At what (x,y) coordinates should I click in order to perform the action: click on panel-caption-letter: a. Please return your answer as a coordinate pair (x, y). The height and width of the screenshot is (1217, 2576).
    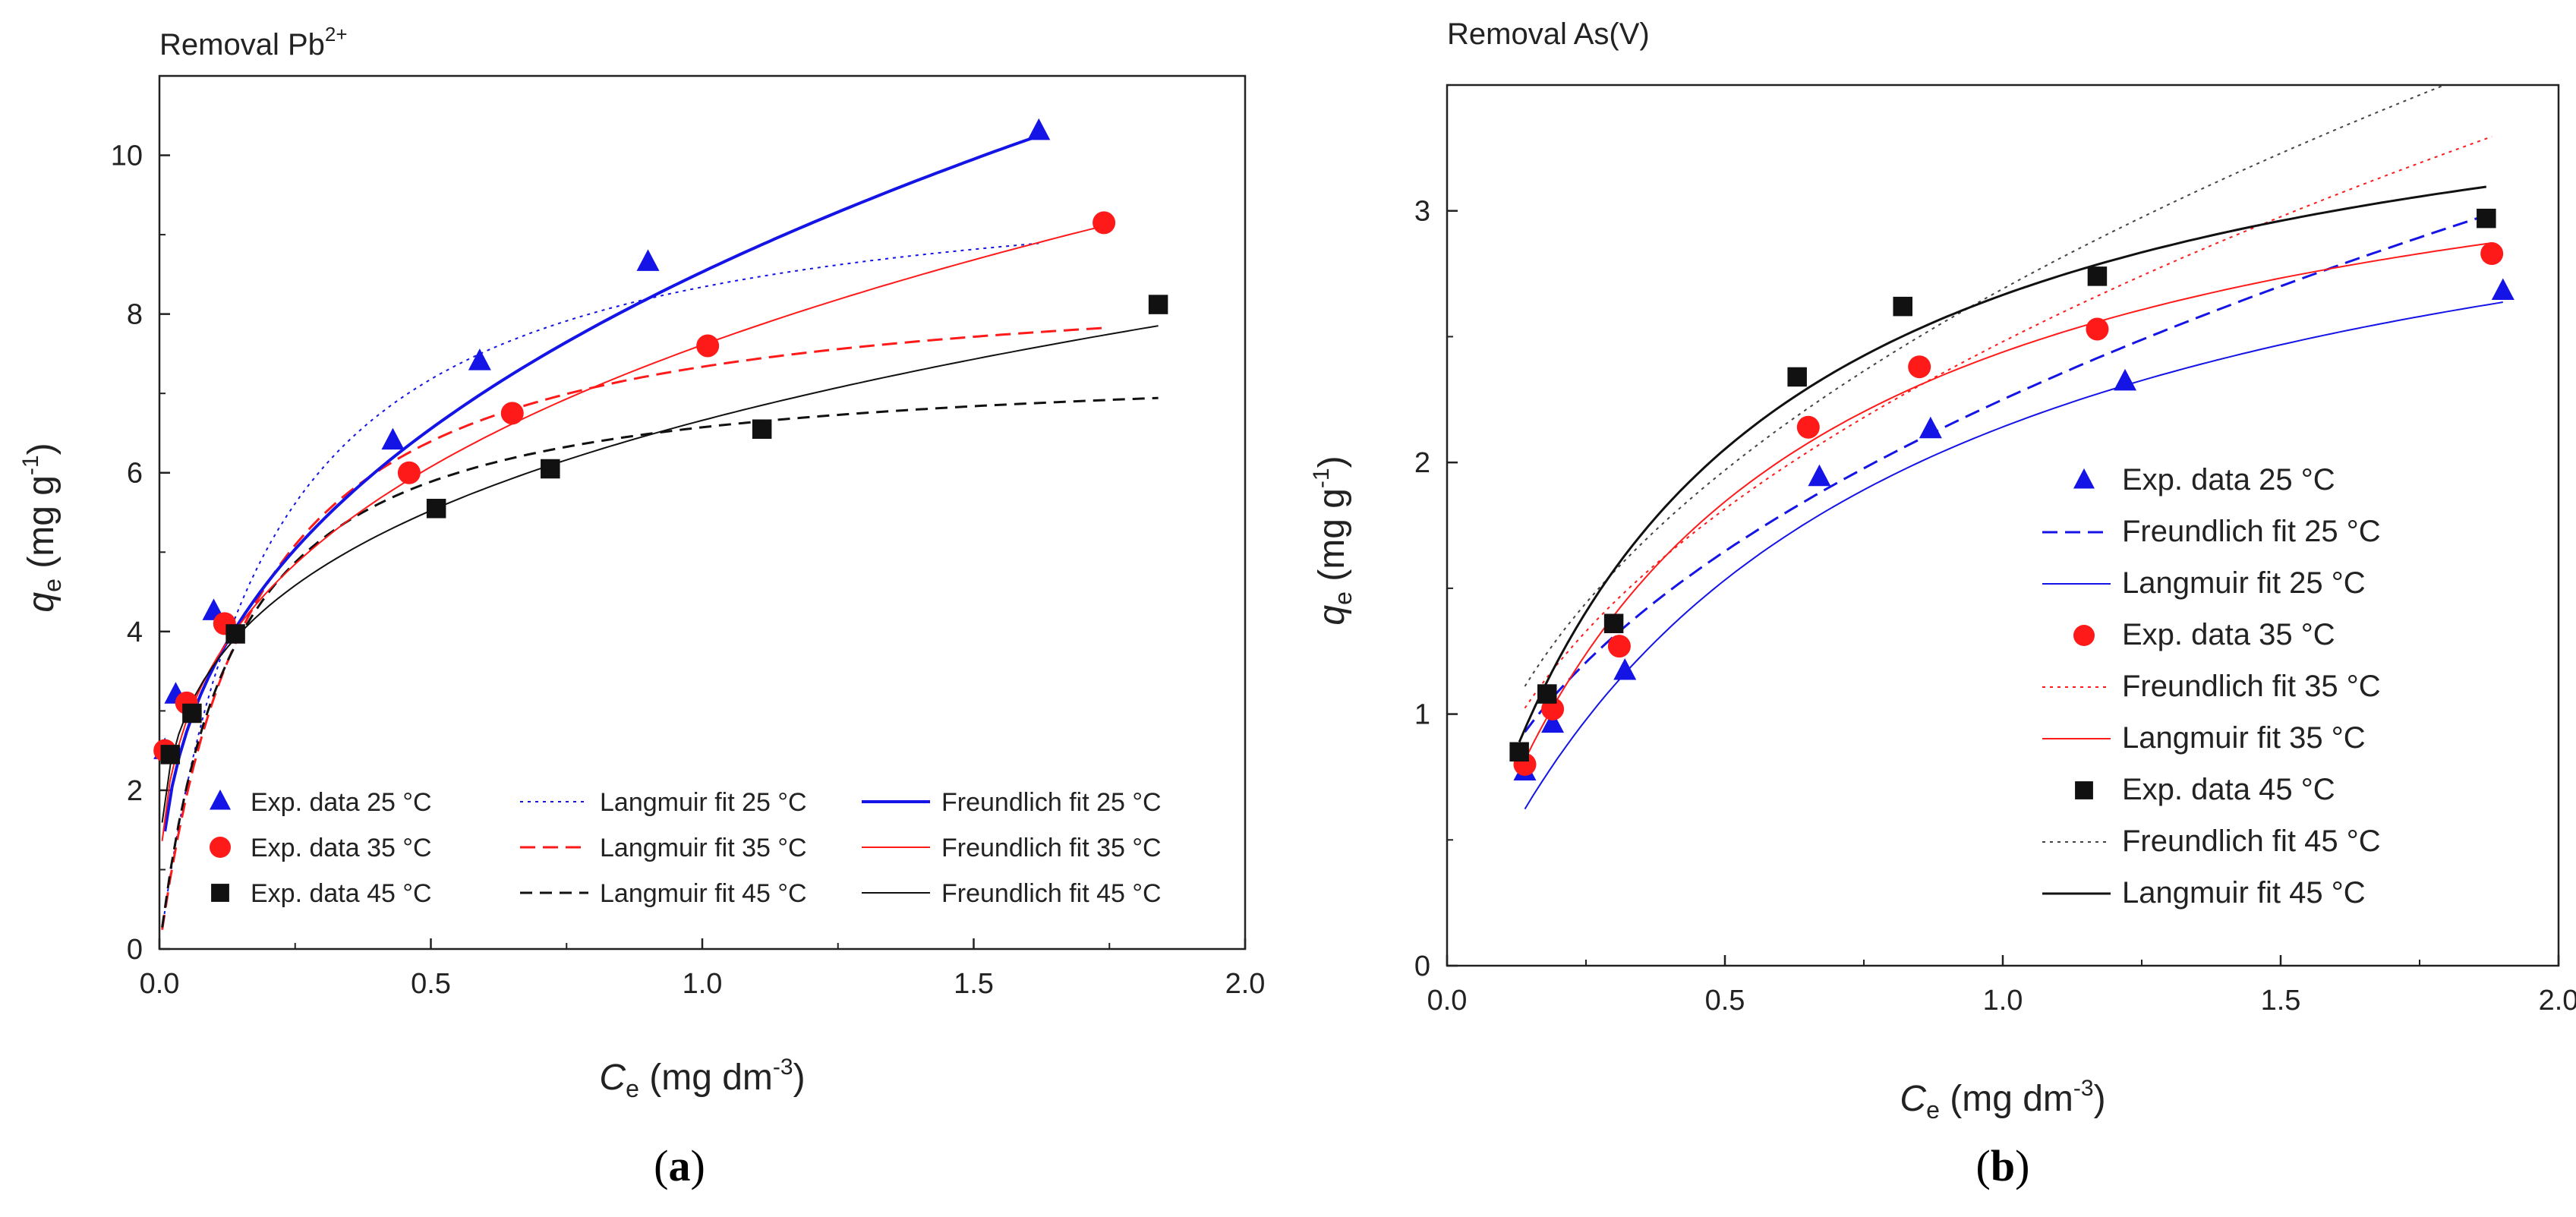
    Looking at the image, I should click on (680, 1165).